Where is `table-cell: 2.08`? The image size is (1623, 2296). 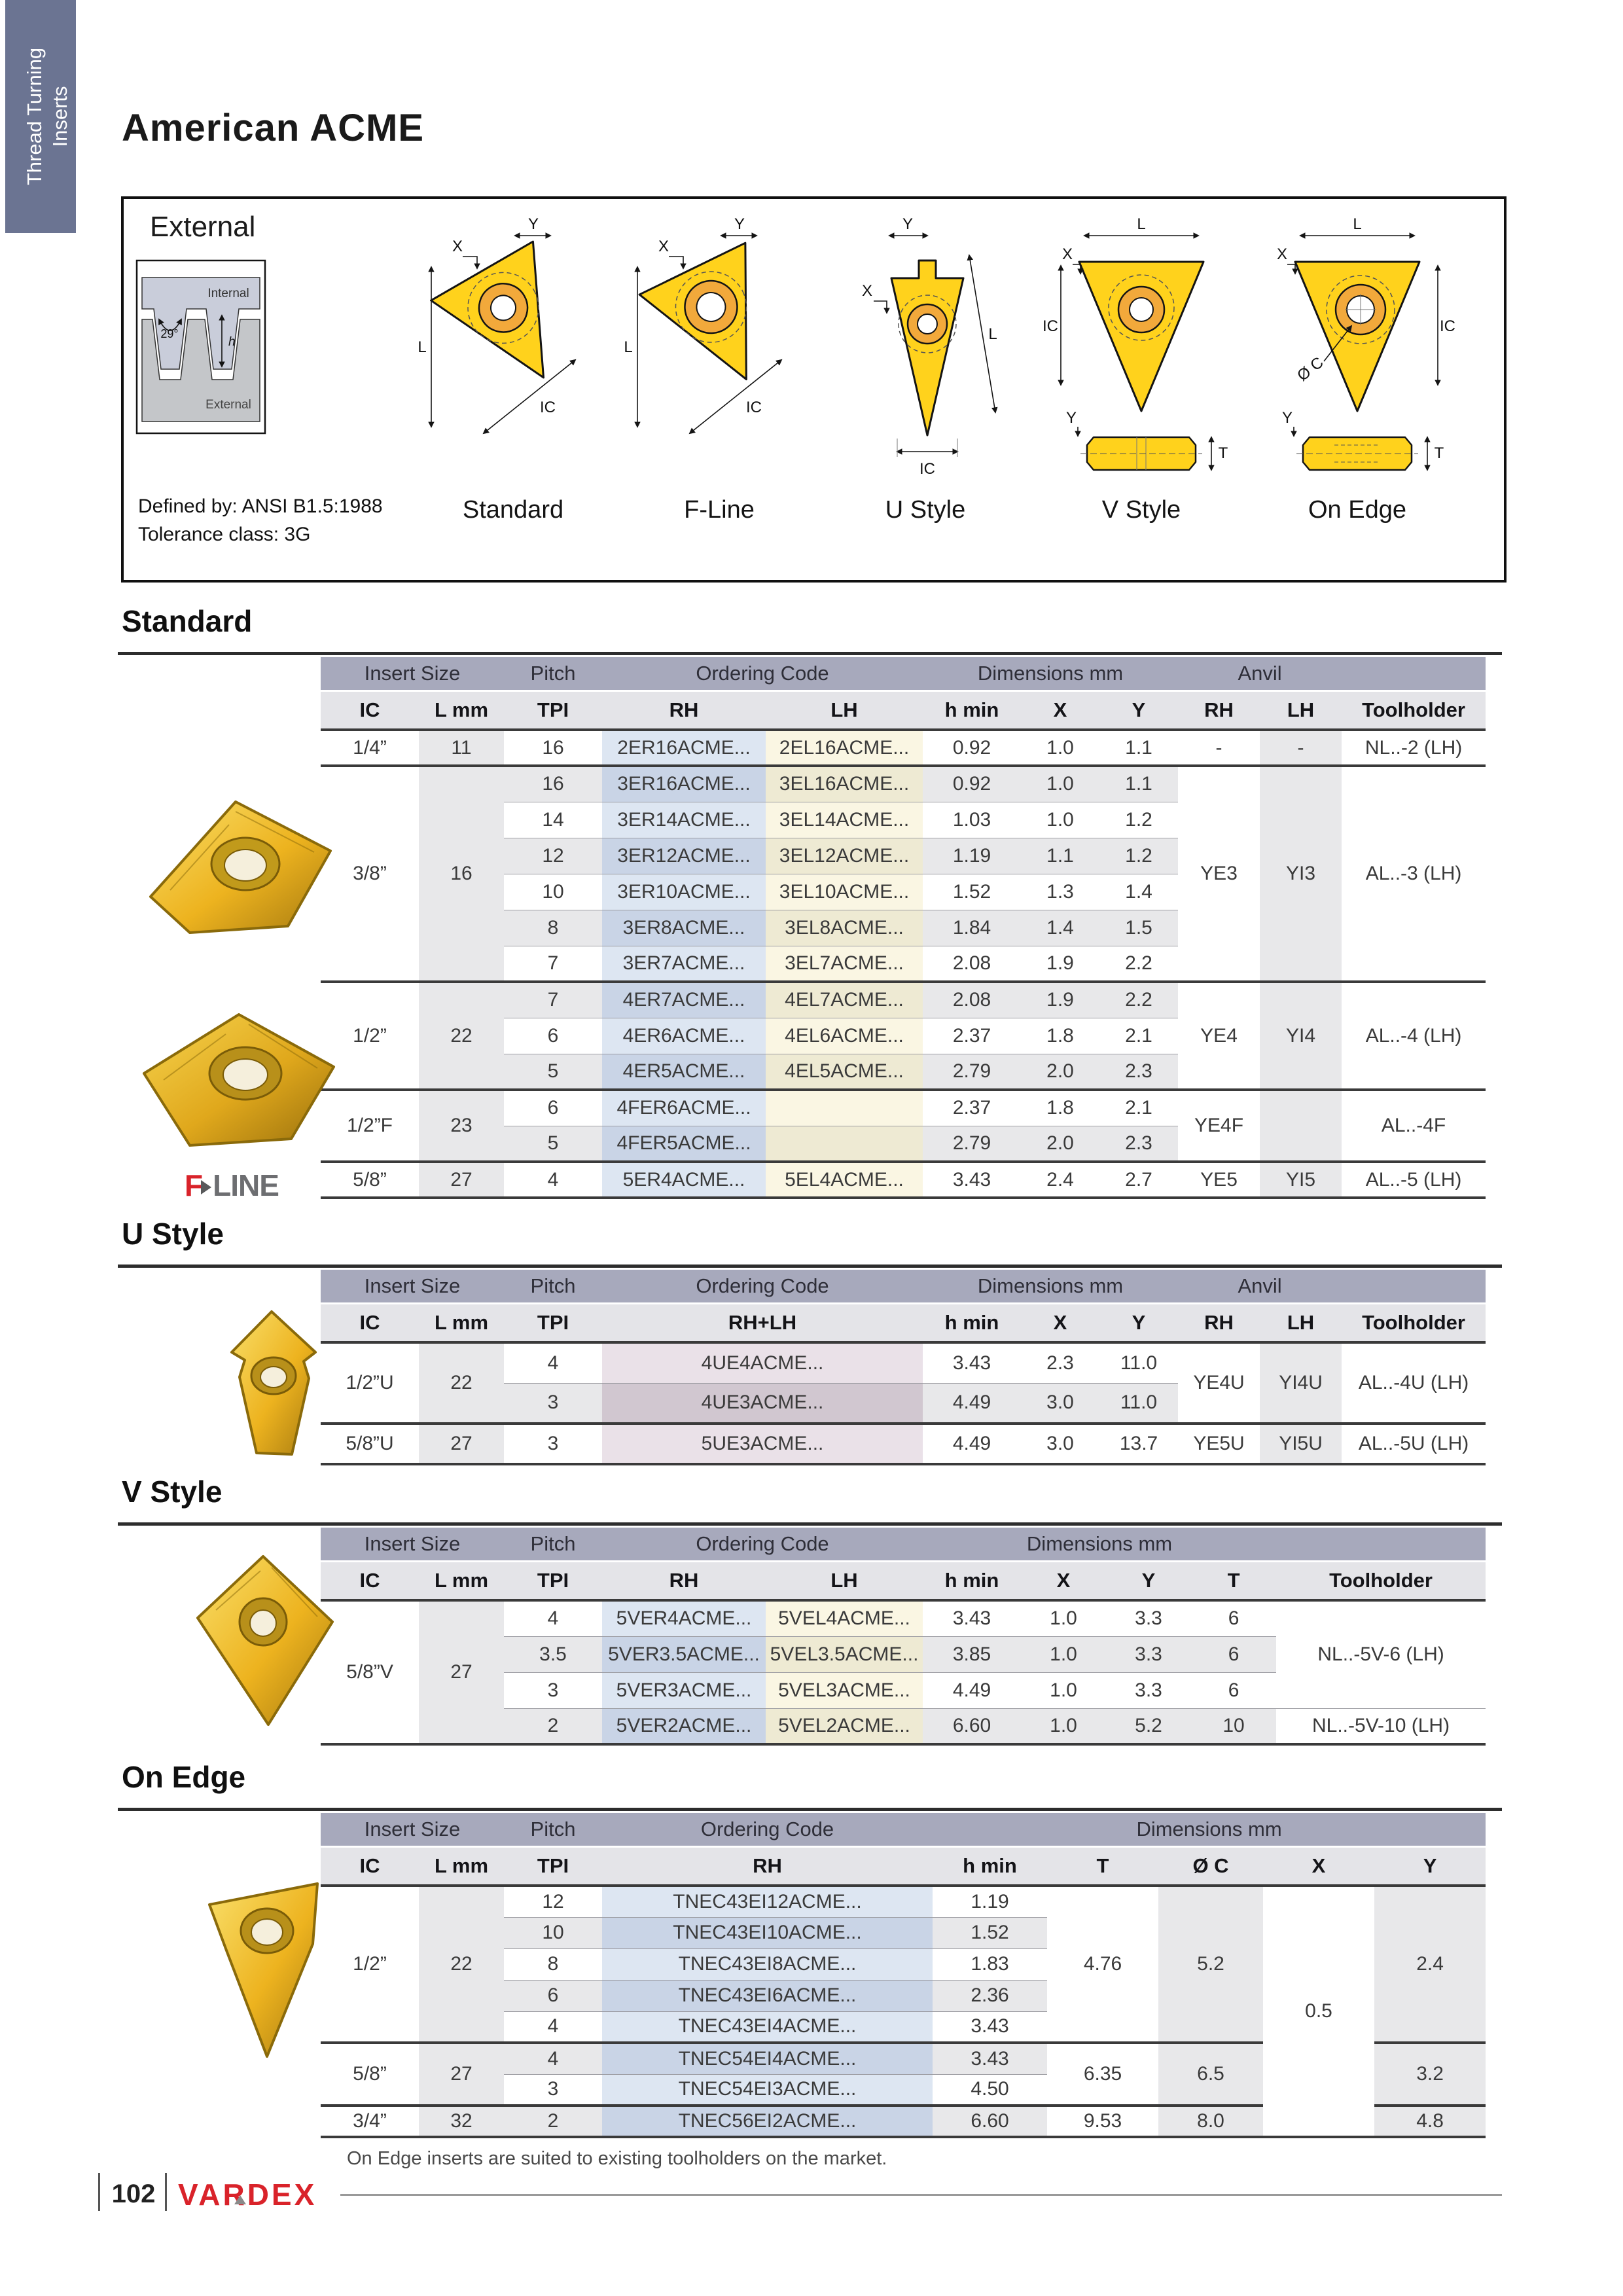 table-cell: 2.08 is located at coordinates (972, 999).